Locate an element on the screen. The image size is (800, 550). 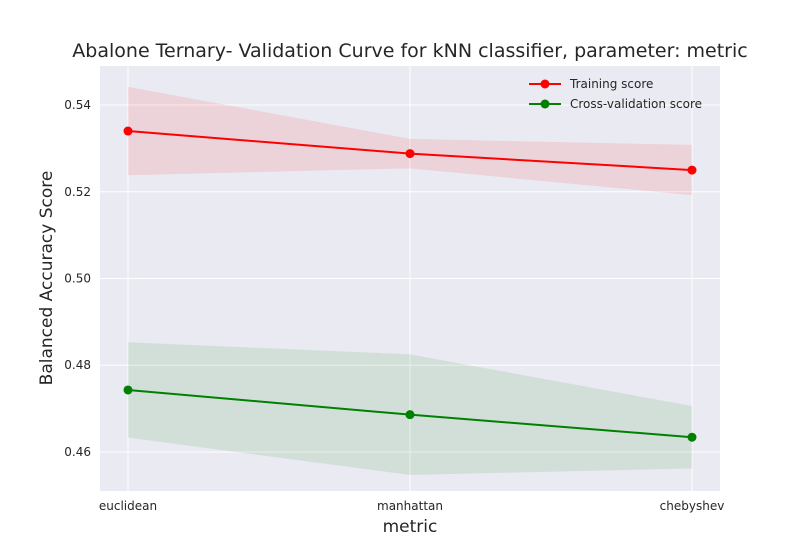
legend-marker-training-dot is located at coordinates (545, 84).